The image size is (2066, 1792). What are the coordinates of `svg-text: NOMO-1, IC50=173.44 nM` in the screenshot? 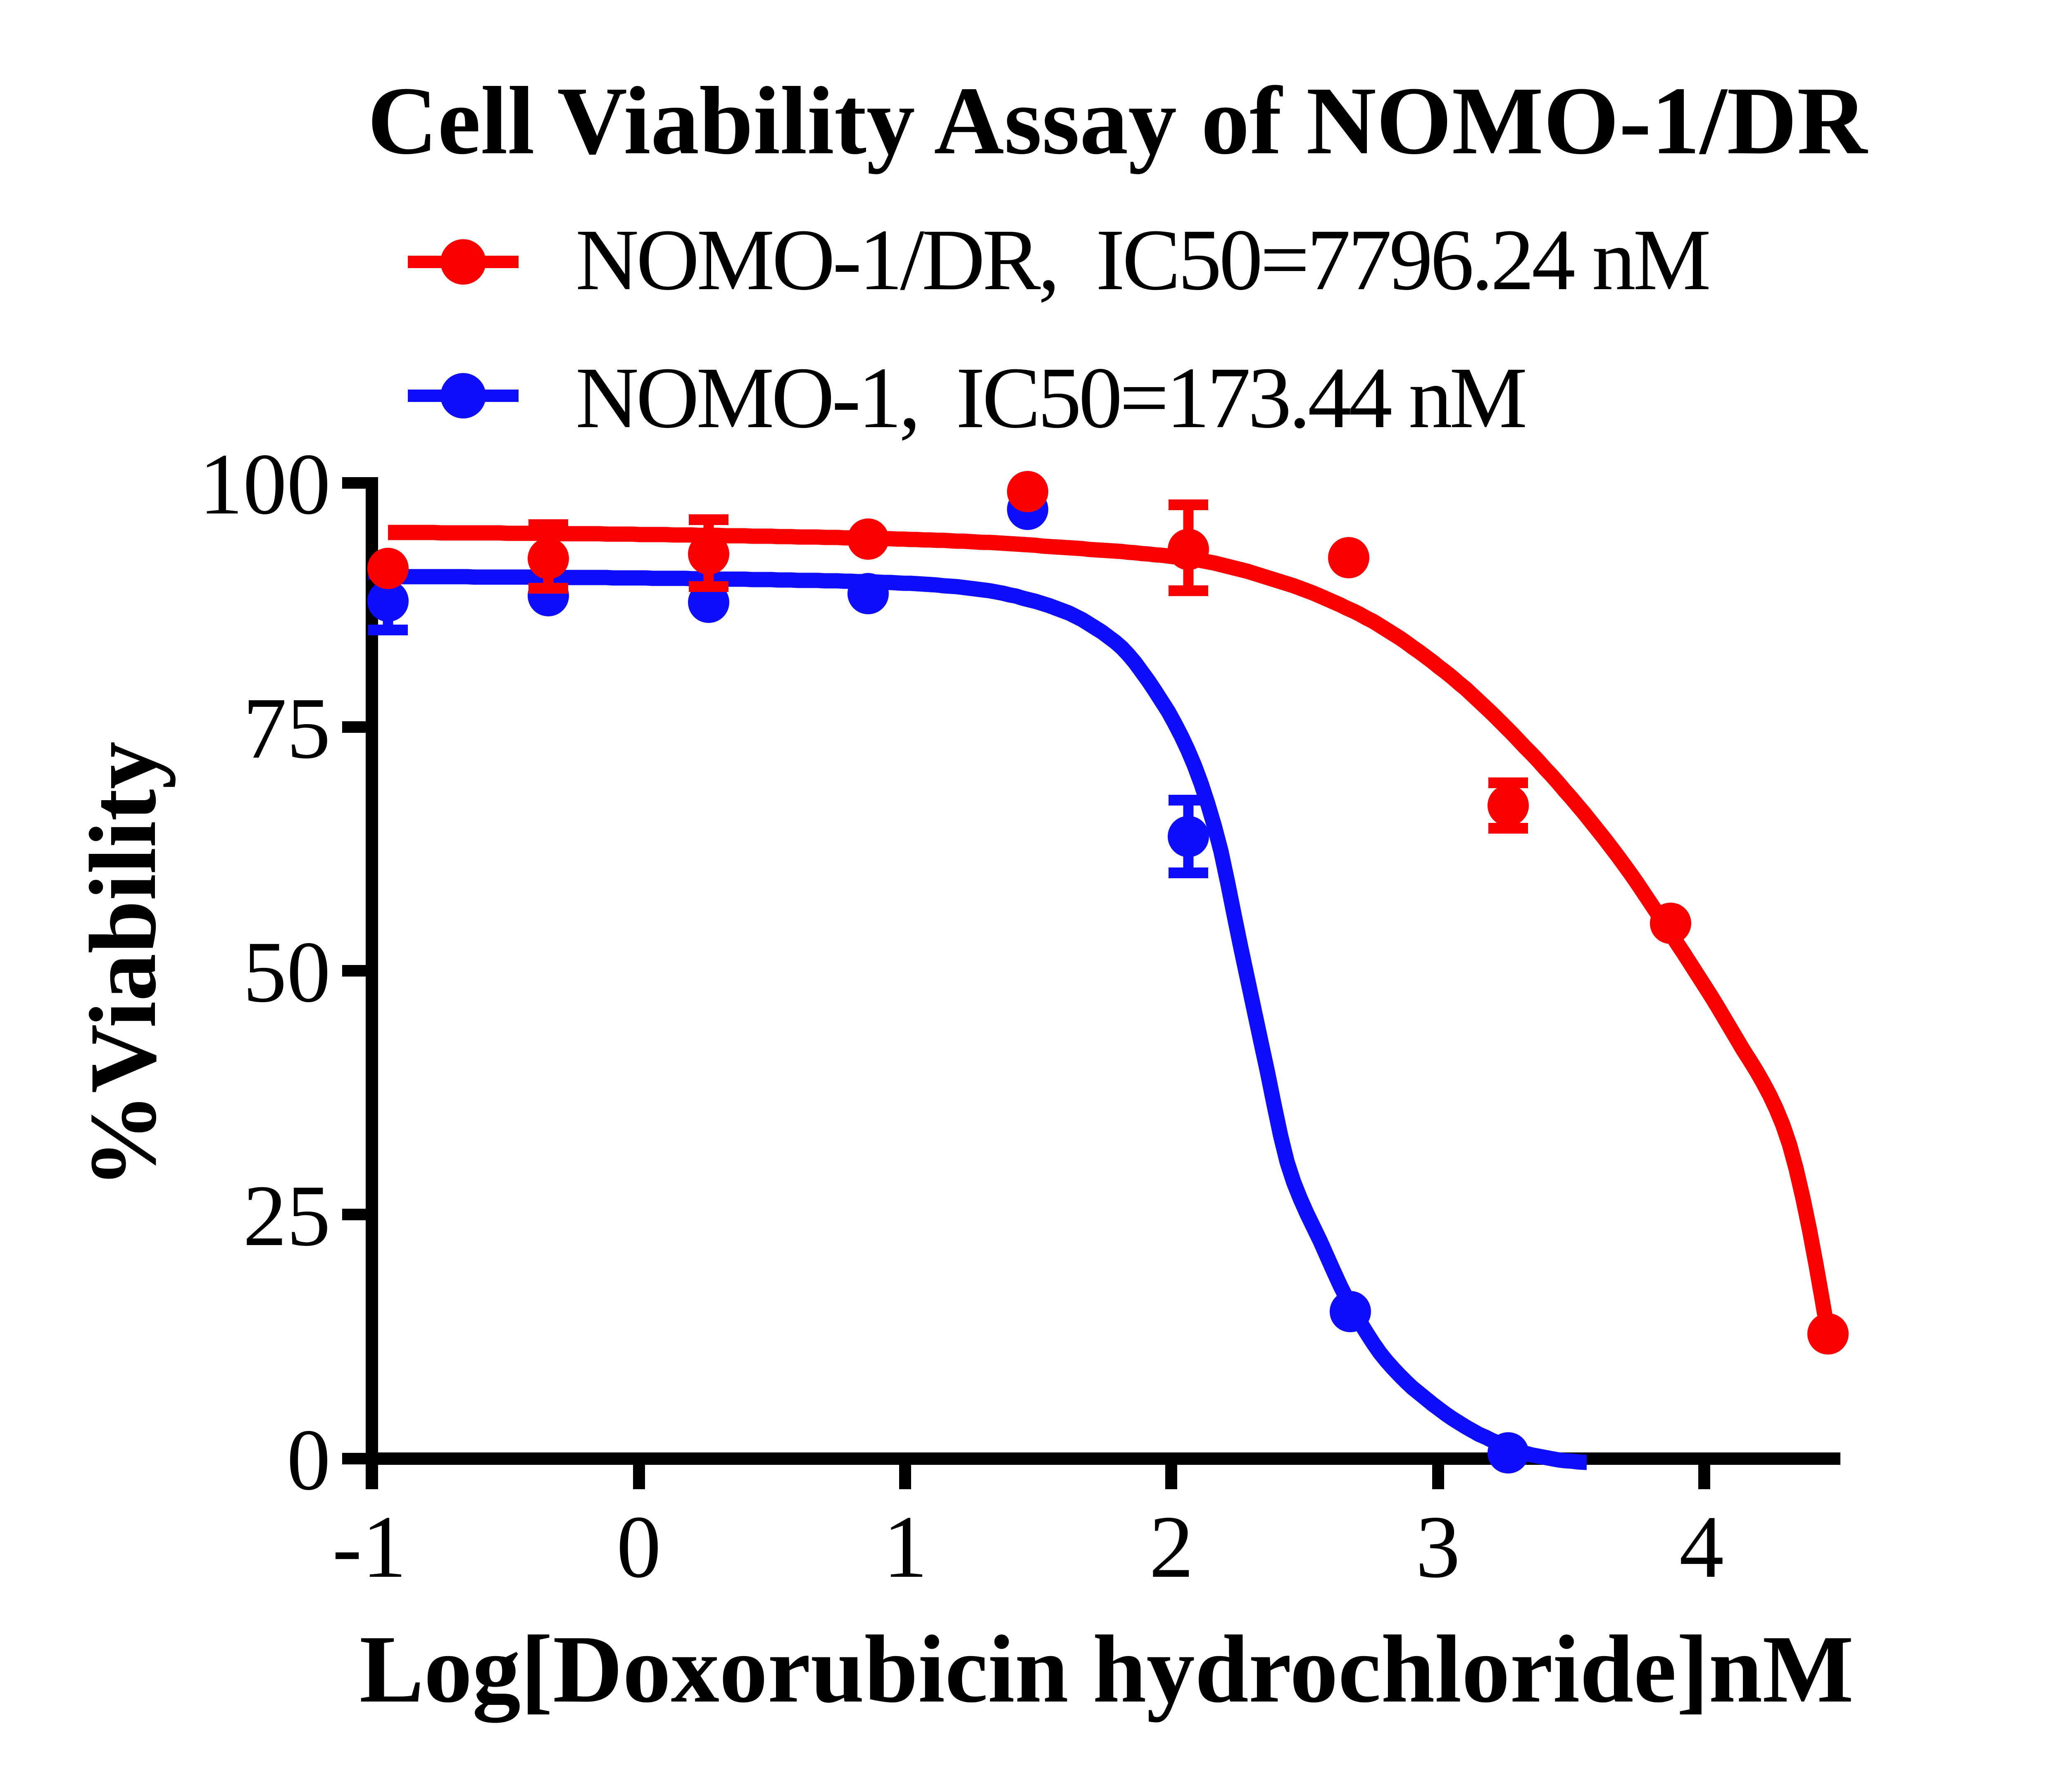 It's located at (1050, 397).